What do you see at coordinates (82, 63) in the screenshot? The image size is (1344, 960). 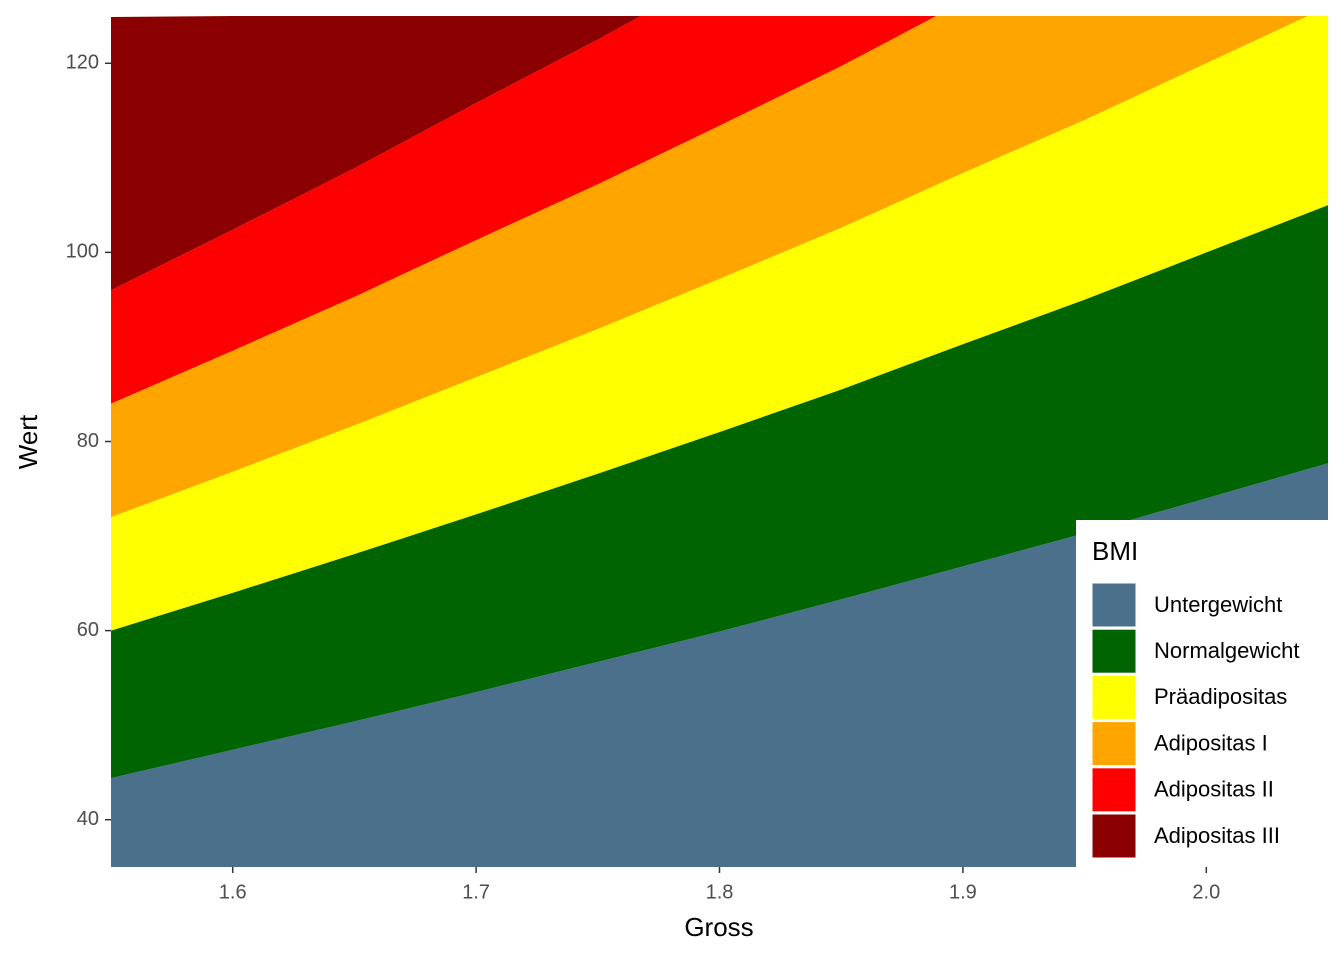 I see `y-tick-label: 120` at bounding box center [82, 63].